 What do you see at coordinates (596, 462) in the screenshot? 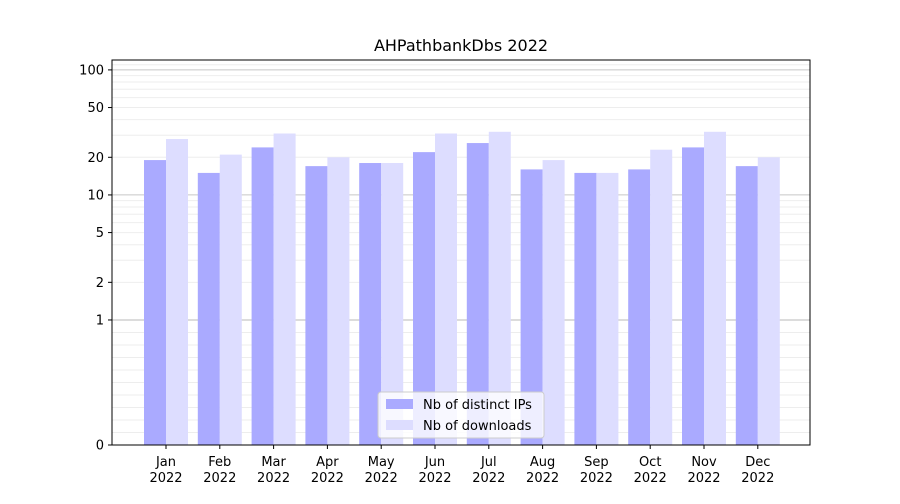
I see `x-tick-label-month: Sep` at bounding box center [596, 462].